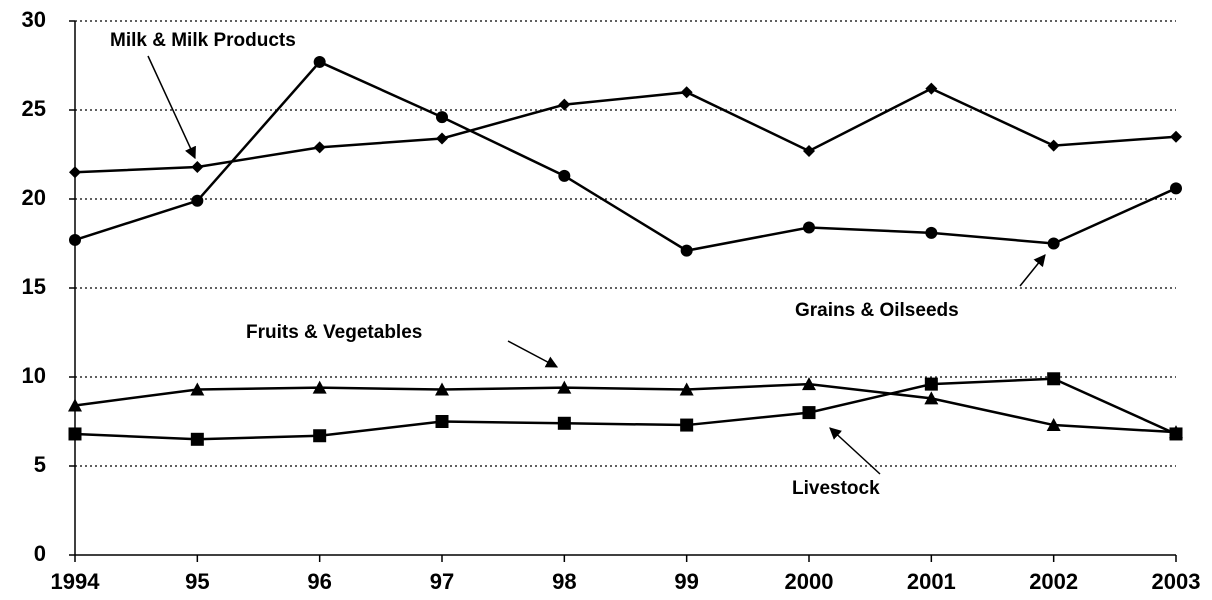 This screenshot has width=1212, height=600. I want to click on x-tick-label: 2001, so click(931, 581).